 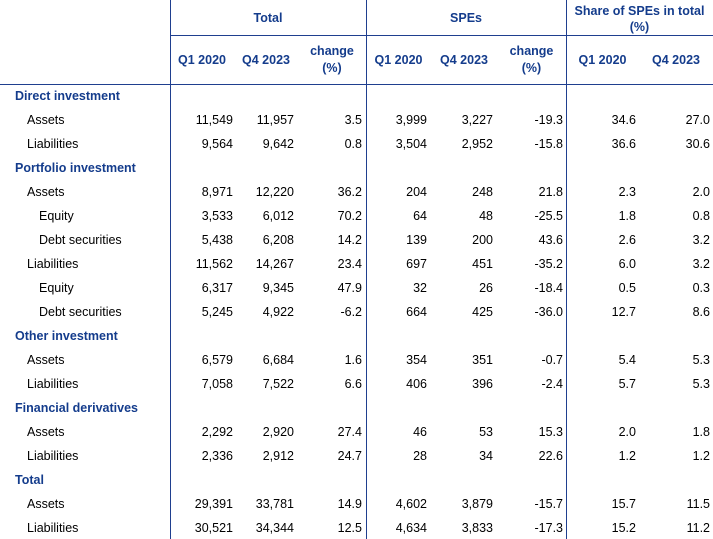 What do you see at coordinates (274, 504) in the screenshot?
I see `cell-total-q4: 33,781` at bounding box center [274, 504].